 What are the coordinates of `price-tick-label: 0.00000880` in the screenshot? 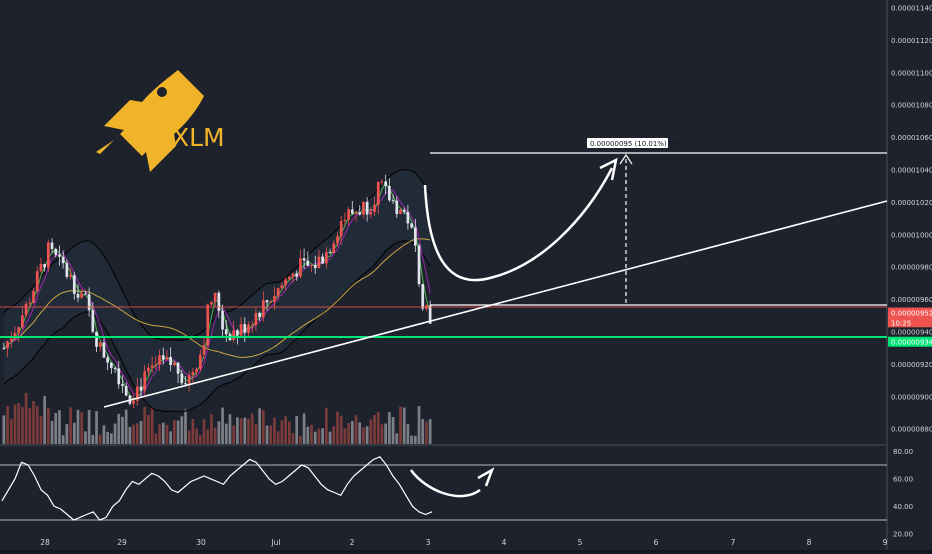 It's located at (911, 430).